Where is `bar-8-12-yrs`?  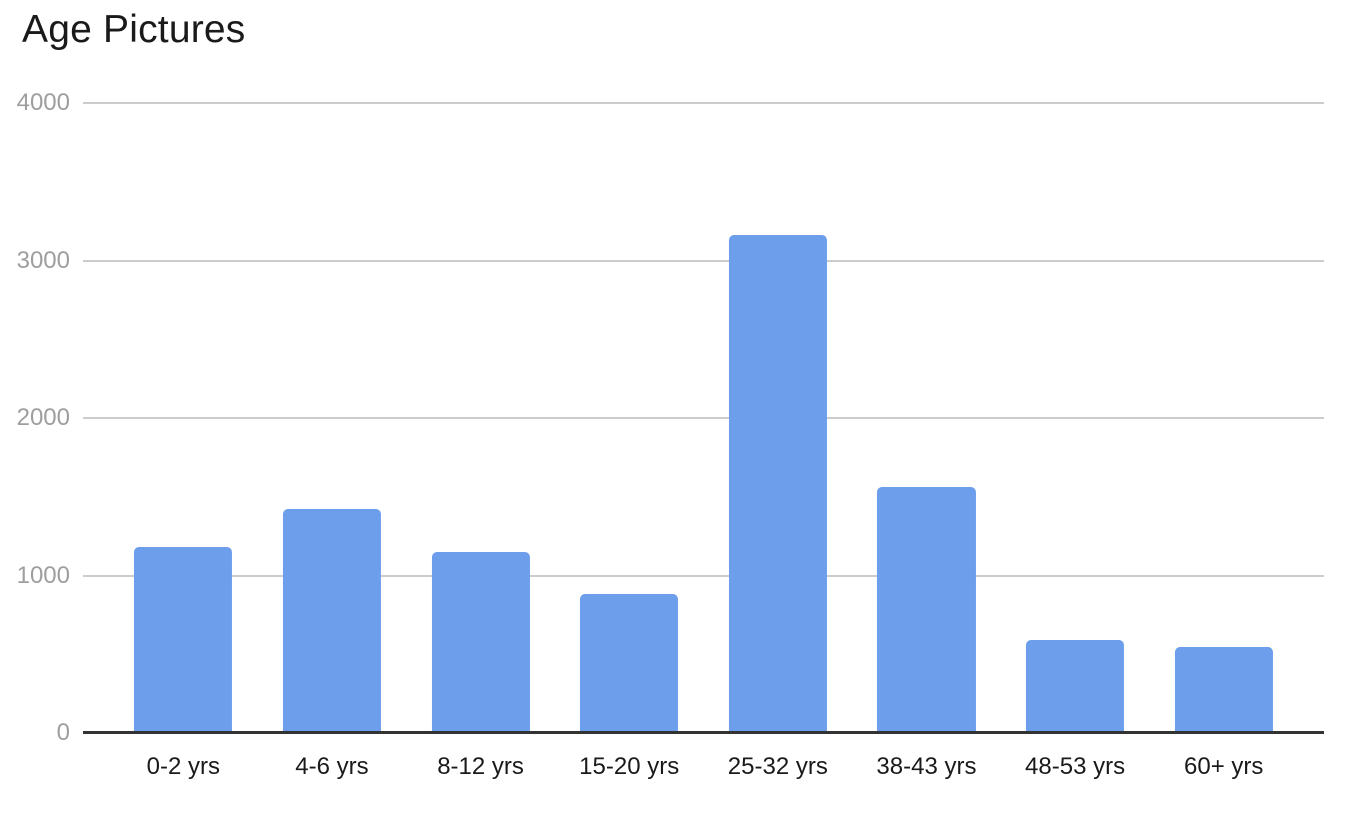 bar-8-12-yrs is located at coordinates (480, 642).